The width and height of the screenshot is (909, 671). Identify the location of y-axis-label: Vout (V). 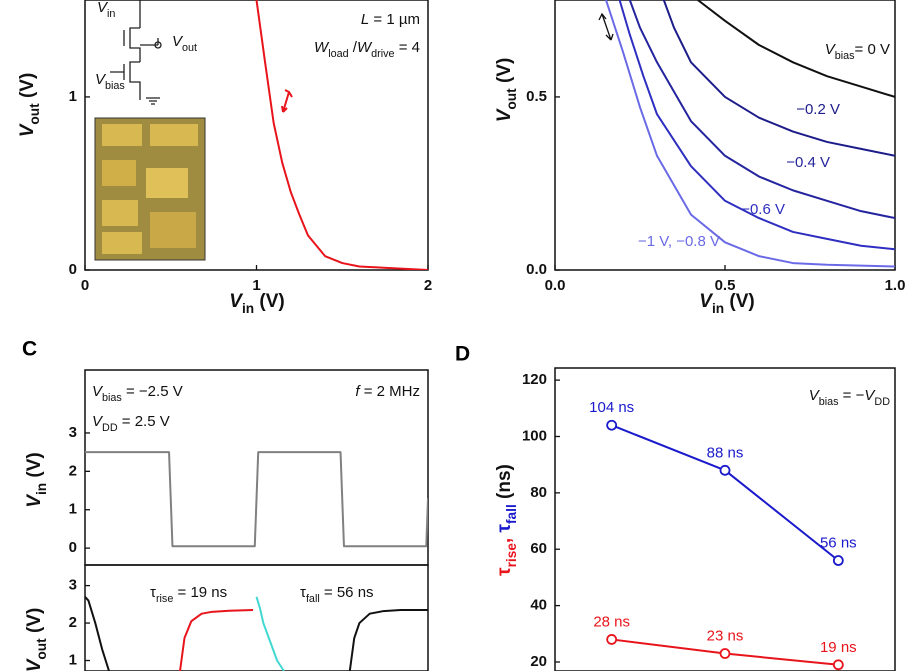
(29, 105).